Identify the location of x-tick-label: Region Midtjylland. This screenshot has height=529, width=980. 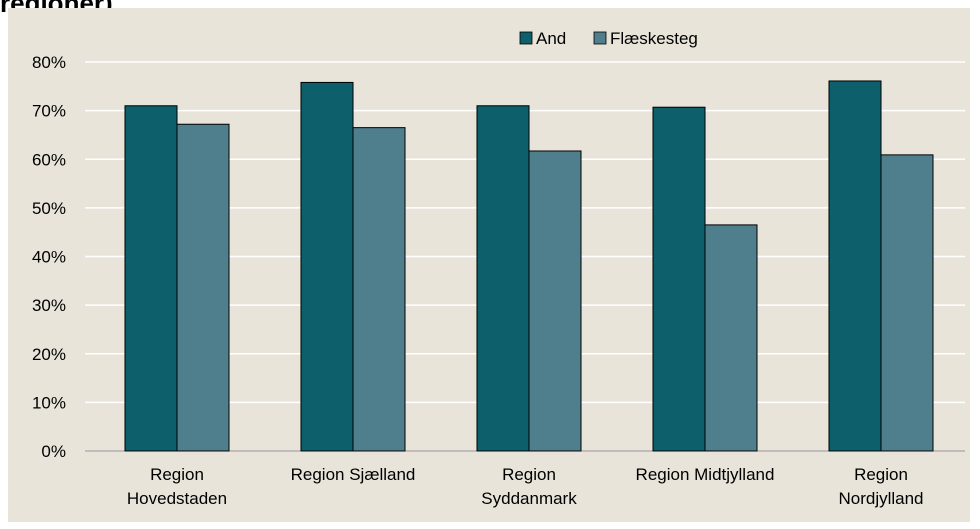
(705, 474).